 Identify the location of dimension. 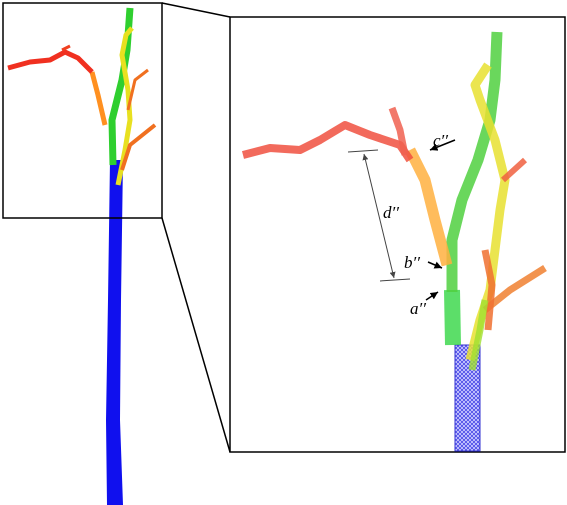
(401, 220).